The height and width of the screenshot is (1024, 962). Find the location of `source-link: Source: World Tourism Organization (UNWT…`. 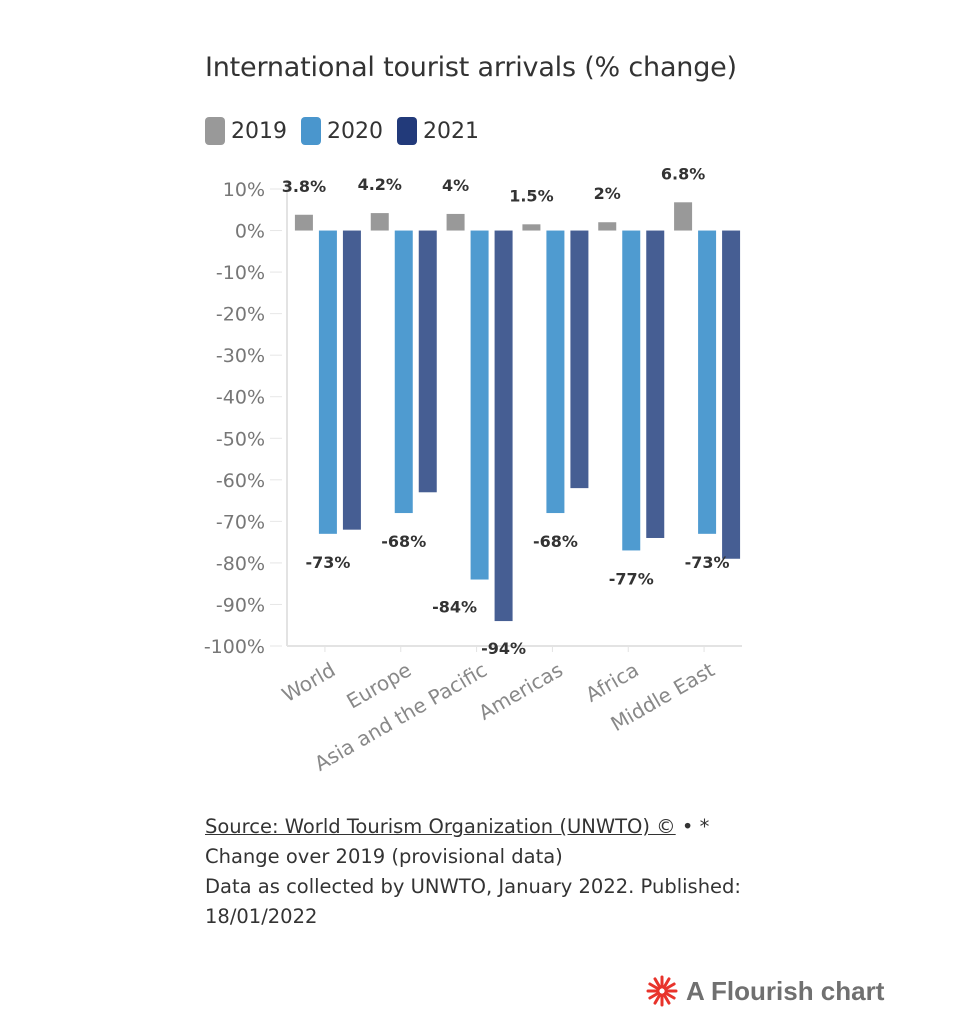

source-link: Source: World Tourism Organization (UNWT… is located at coordinates (440, 826).